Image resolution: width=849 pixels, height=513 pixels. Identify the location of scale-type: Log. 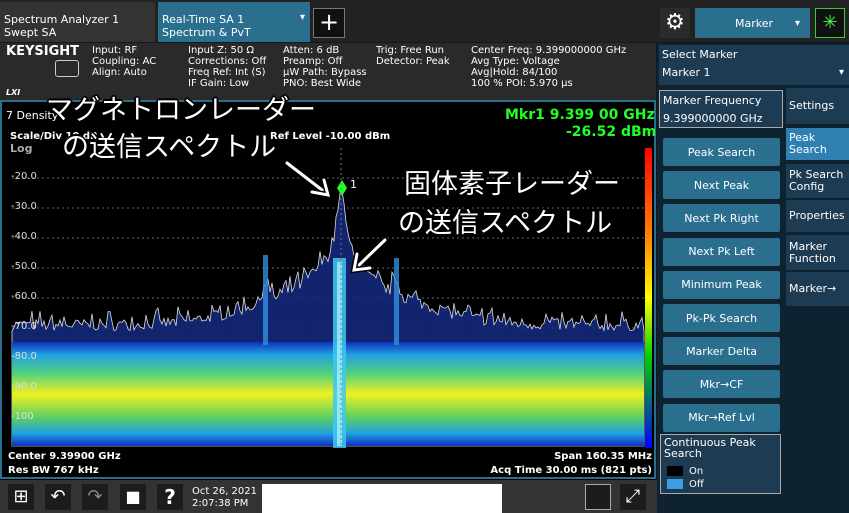
(21, 148).